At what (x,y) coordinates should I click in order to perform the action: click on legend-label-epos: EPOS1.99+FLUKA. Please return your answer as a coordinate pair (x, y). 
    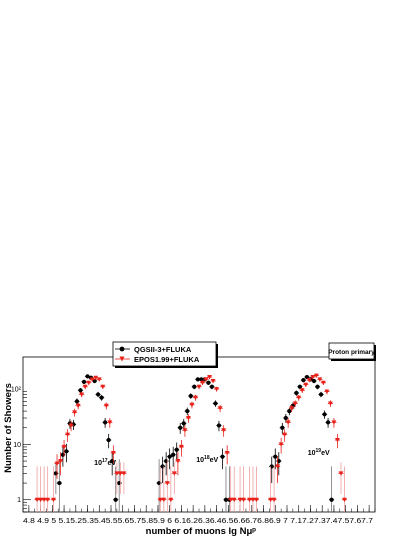
    Looking at the image, I should click on (167, 359).